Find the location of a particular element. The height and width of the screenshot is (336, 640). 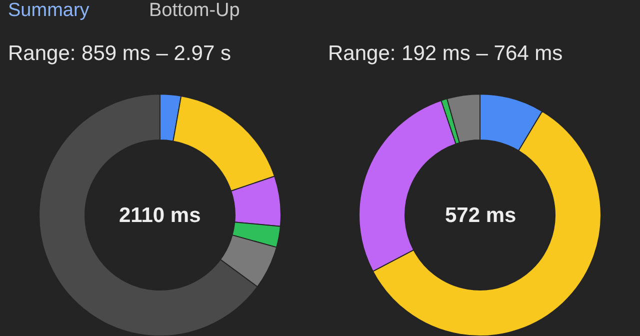

text: Bottom-Up is located at coordinates (194, 10).